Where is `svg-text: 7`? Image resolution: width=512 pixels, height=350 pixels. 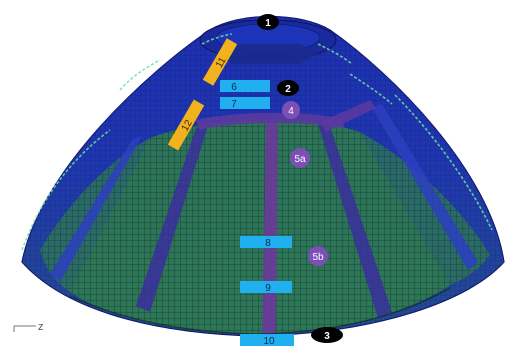 svg-text: 7 is located at coordinates (234, 104).